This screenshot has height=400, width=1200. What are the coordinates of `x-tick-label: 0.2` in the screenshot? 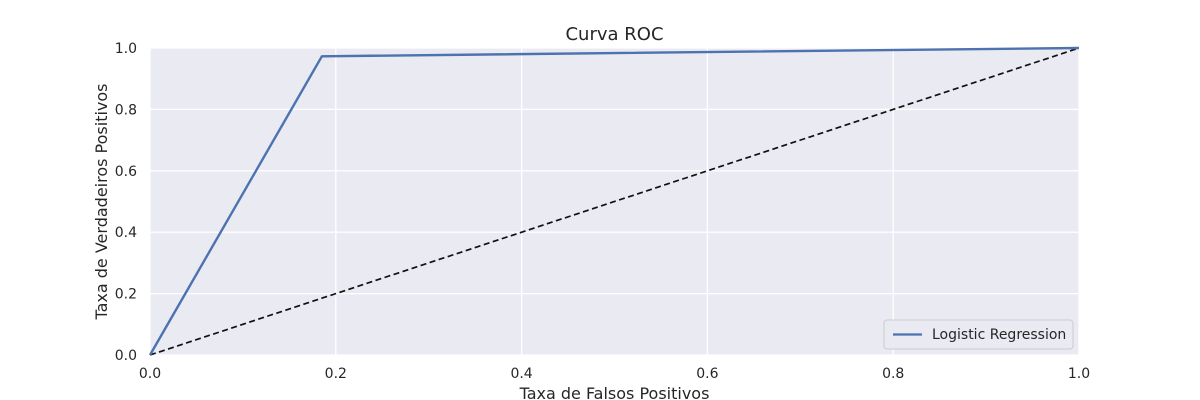 It's located at (336, 374).